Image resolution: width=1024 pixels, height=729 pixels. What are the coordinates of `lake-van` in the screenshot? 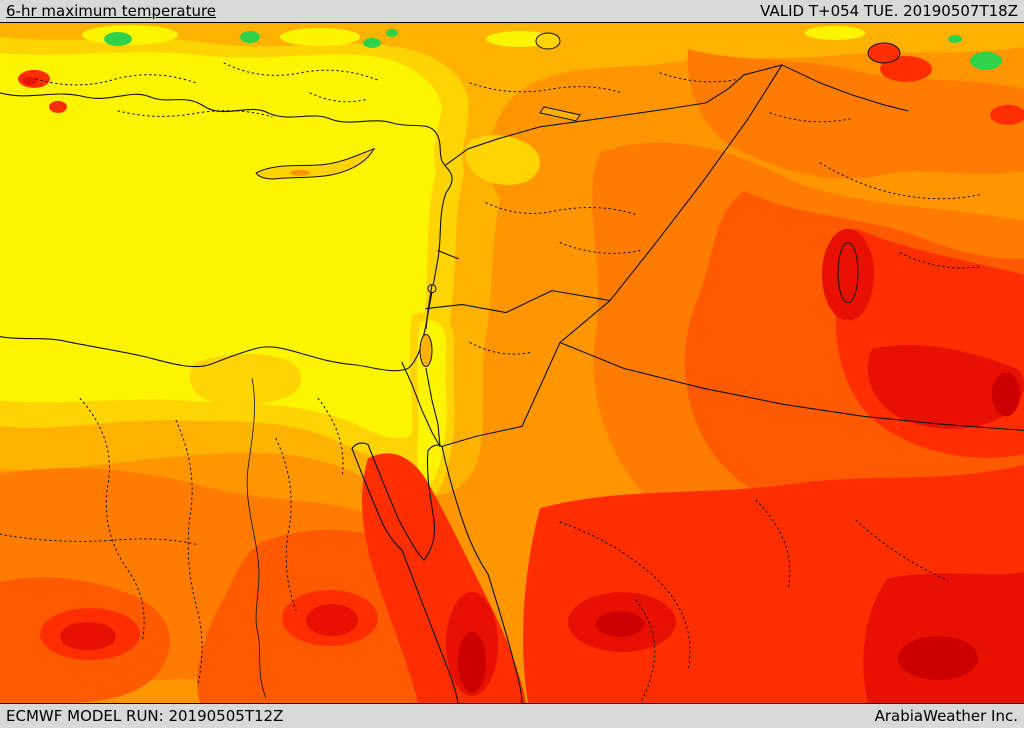 It's located at (884, 53).